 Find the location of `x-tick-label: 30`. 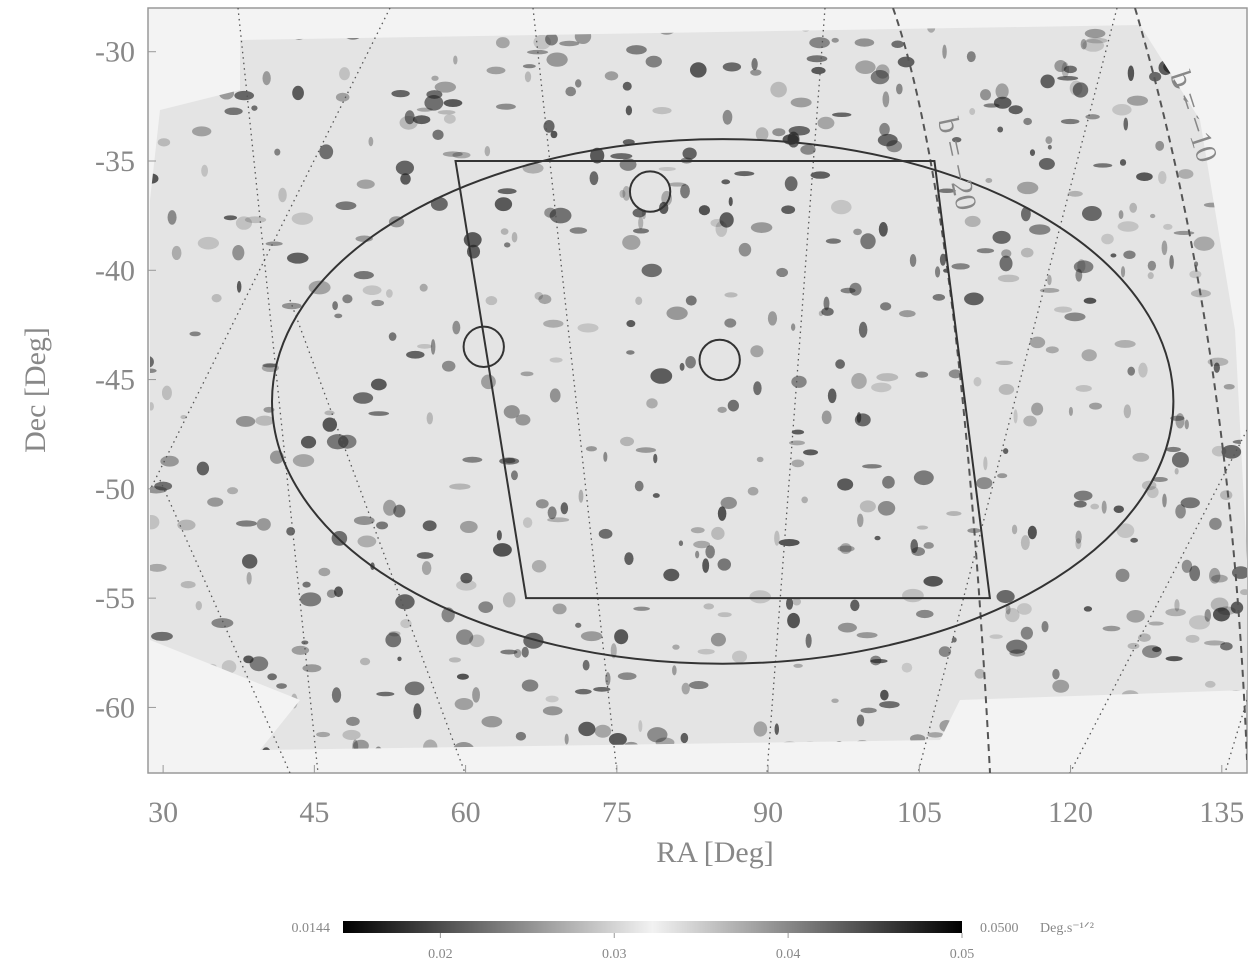

x-tick-label: 30 is located at coordinates (163, 812).